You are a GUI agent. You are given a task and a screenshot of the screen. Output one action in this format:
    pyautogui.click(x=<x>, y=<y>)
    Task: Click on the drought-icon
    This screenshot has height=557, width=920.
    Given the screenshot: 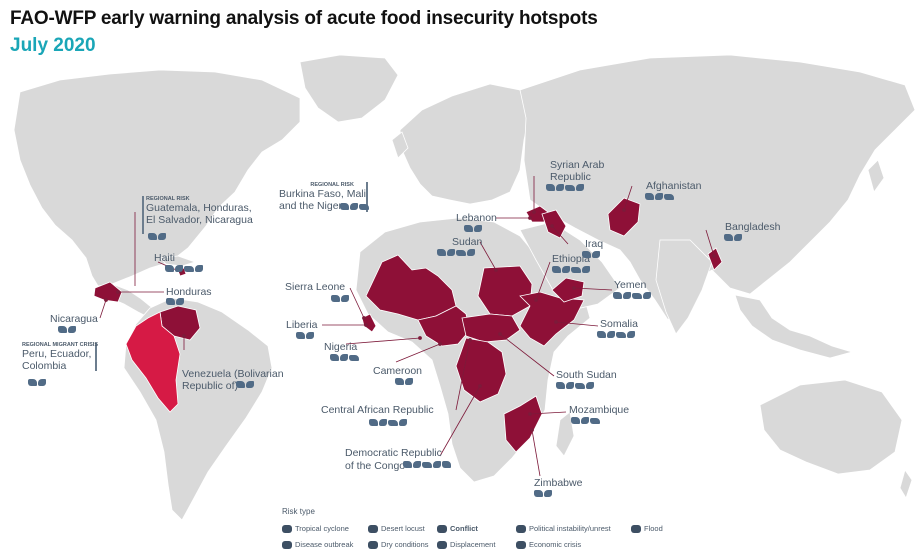 What is the action you would take?
    pyautogui.click(x=373, y=544)
    